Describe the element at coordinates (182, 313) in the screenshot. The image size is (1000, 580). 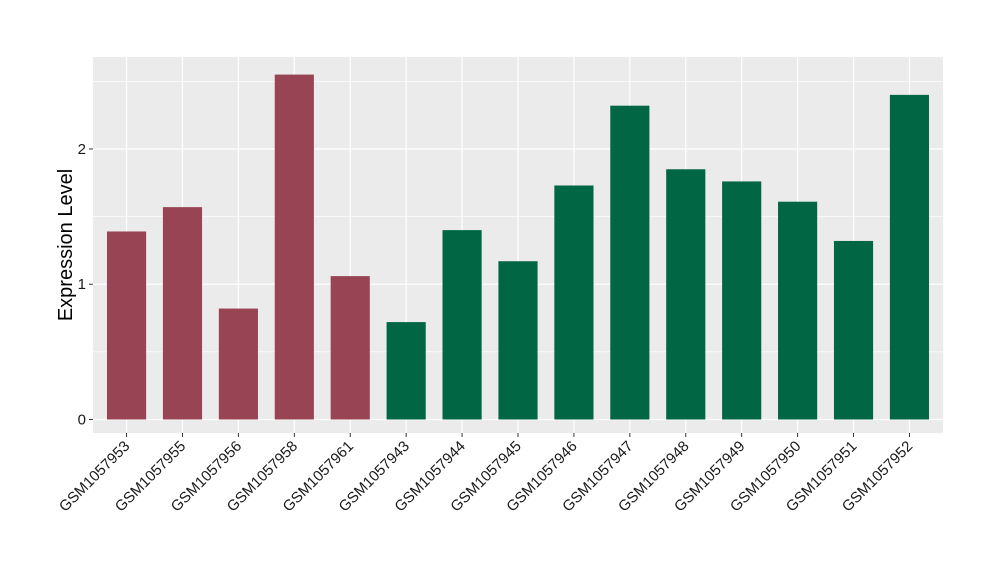
I see `bar-GSM1057955` at that location.